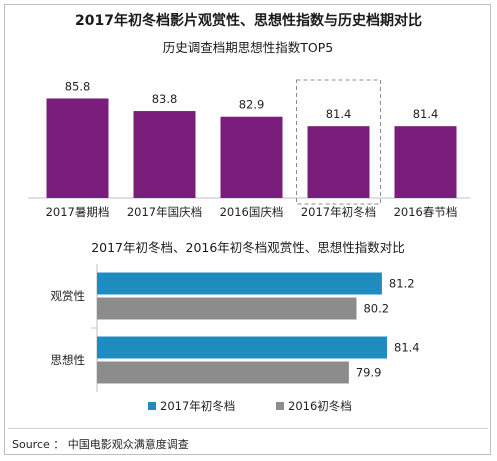 Image resolution: width=497 pixels, height=461 pixels. I want to click on page-title: 2017年初冬档影片观赏性、思想性指数与历史档期对比, so click(248, 21).